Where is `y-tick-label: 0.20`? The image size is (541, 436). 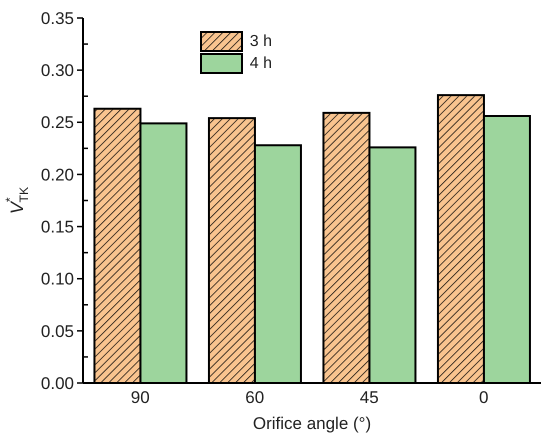
y-tick-label: 0.20 is located at coordinates (57, 174).